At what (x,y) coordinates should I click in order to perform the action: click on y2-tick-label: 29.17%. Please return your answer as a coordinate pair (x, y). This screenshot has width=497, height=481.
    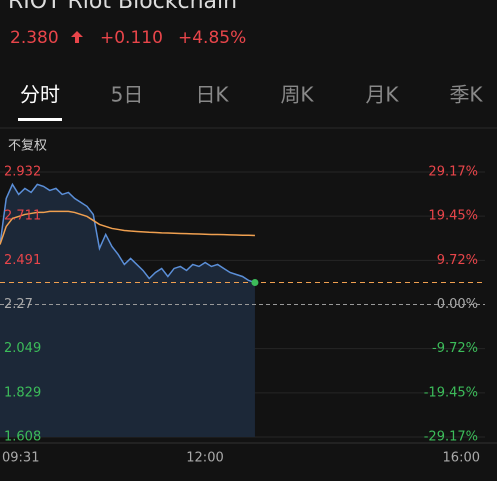
    Looking at the image, I should click on (453, 172).